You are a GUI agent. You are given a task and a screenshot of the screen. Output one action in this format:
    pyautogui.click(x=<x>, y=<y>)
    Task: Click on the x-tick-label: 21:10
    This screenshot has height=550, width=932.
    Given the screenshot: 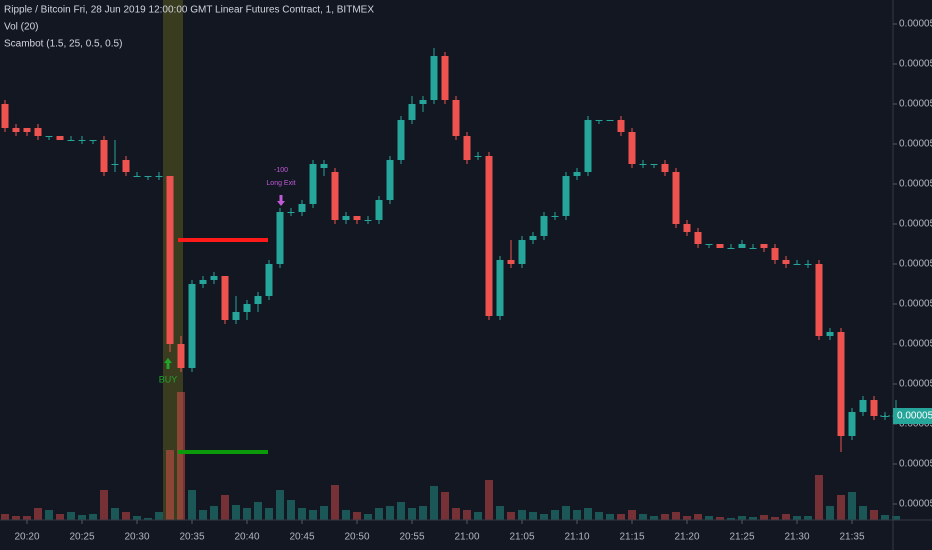 What is the action you would take?
    pyautogui.click(x=576, y=537)
    